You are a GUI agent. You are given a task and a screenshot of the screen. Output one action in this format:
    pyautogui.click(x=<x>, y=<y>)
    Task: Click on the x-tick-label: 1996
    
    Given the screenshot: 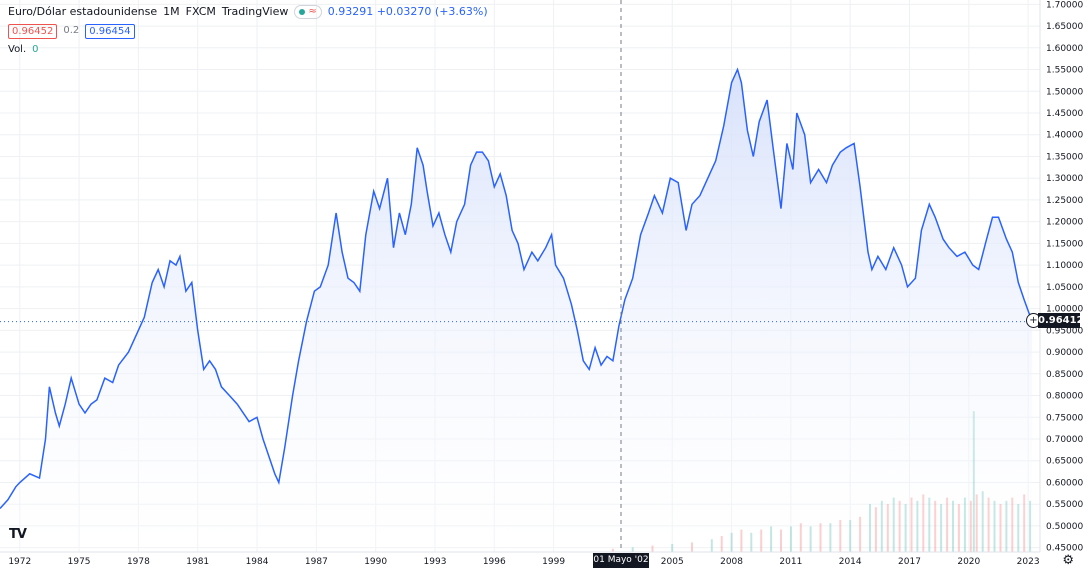 What is the action you would take?
    pyautogui.click(x=494, y=562)
    